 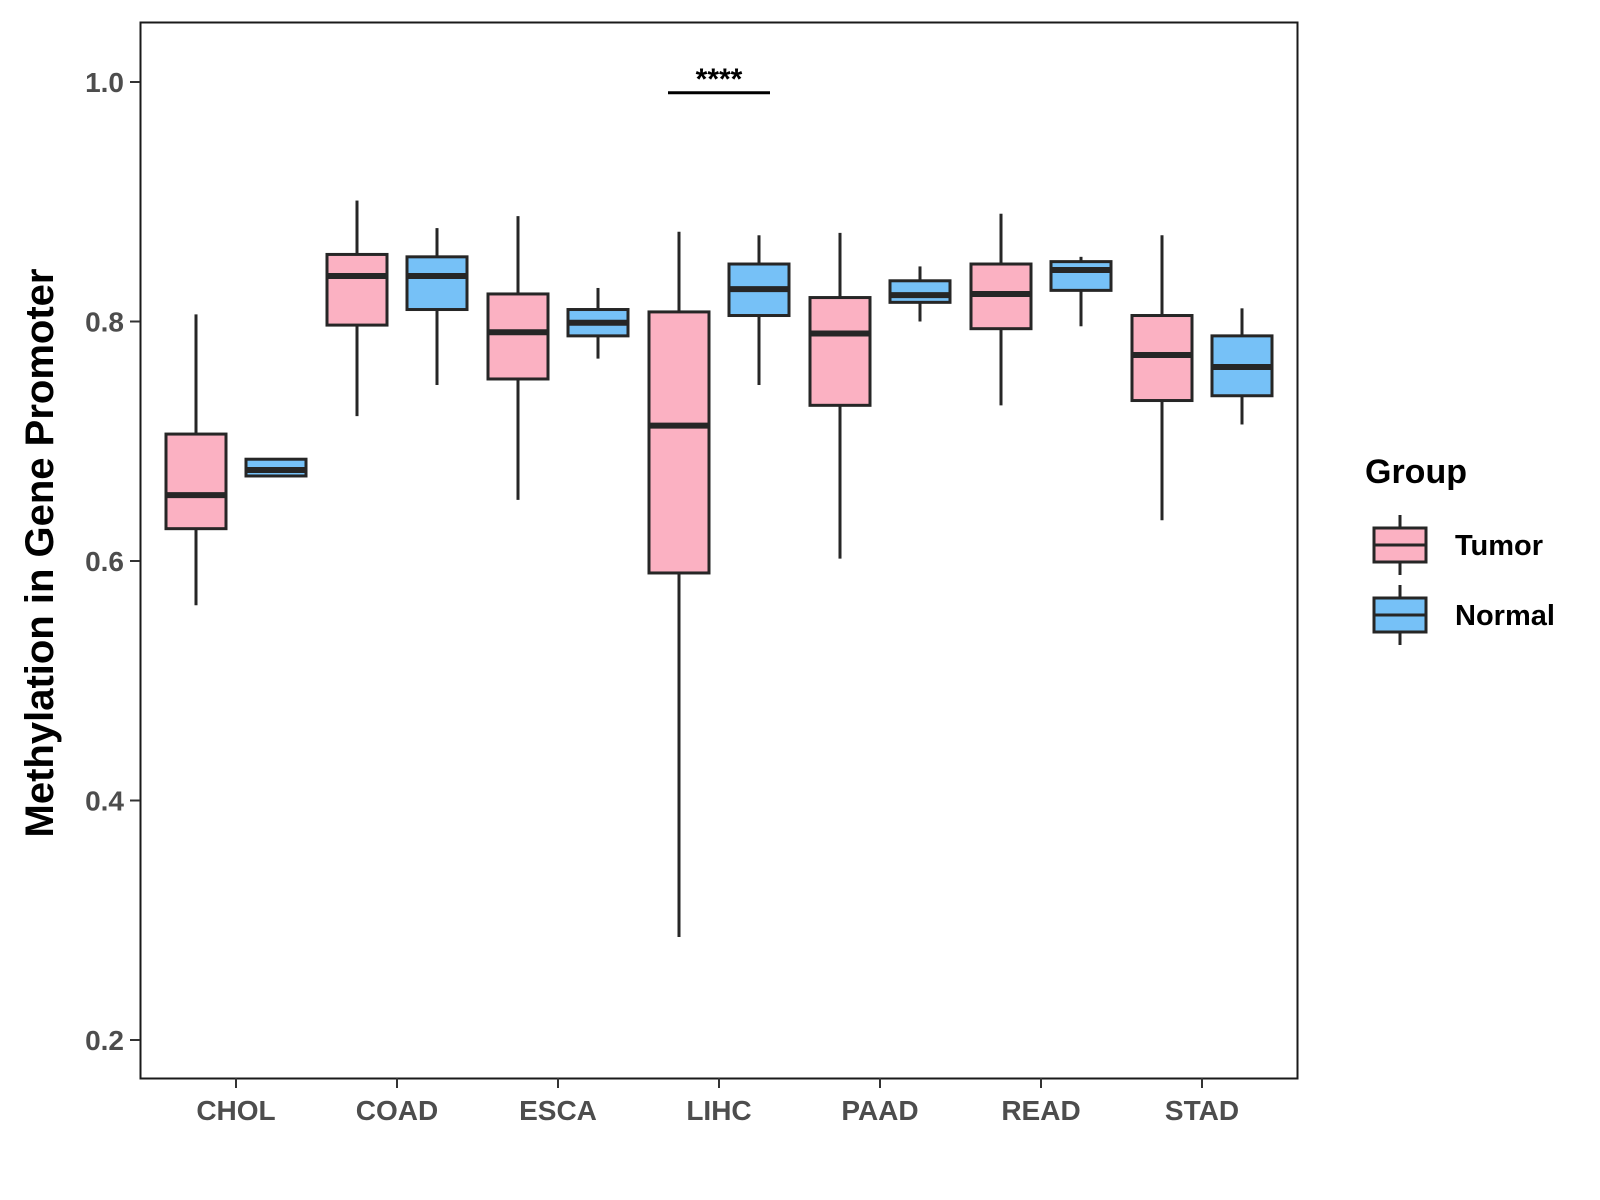 What do you see at coordinates (679, 584) in the screenshot?
I see `box-tumor-lihc` at bounding box center [679, 584].